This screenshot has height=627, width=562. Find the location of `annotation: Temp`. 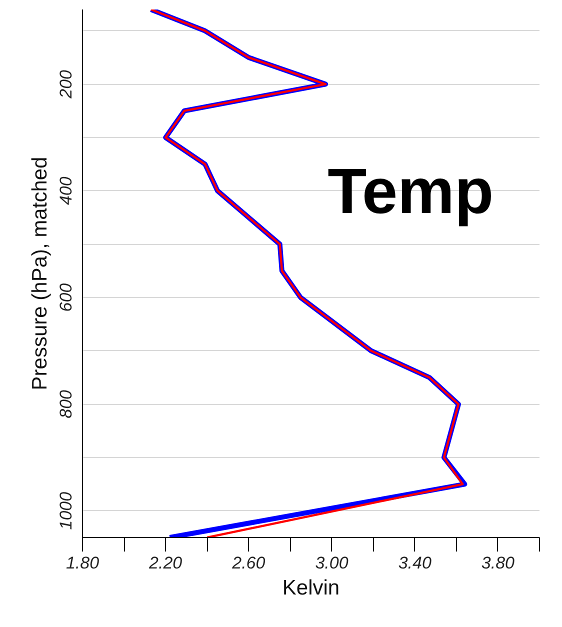

annotation: Temp is located at coordinates (411, 190).